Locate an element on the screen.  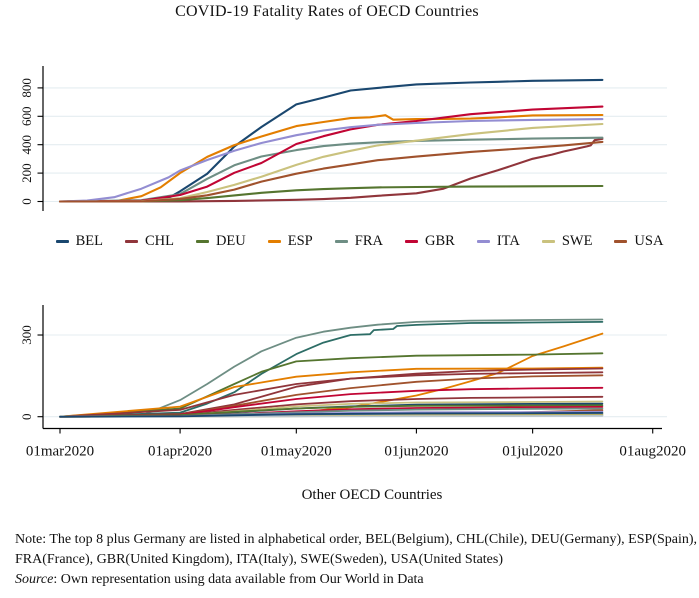
legend-item-BEL: BEL is located at coordinates (79, 241).